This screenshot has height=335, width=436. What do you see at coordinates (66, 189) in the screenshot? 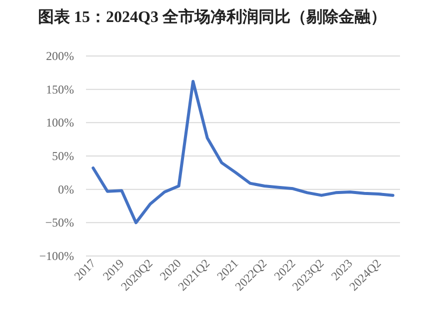
I see `y-tick-label: 0%` at bounding box center [66, 189].